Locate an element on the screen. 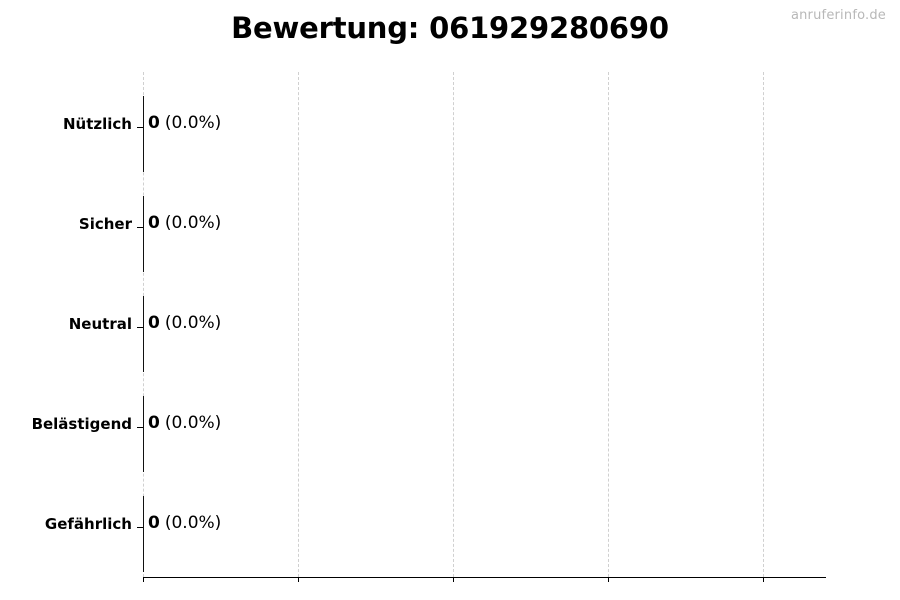  bar-percent-neutral: (0.0%) is located at coordinates (193, 323).